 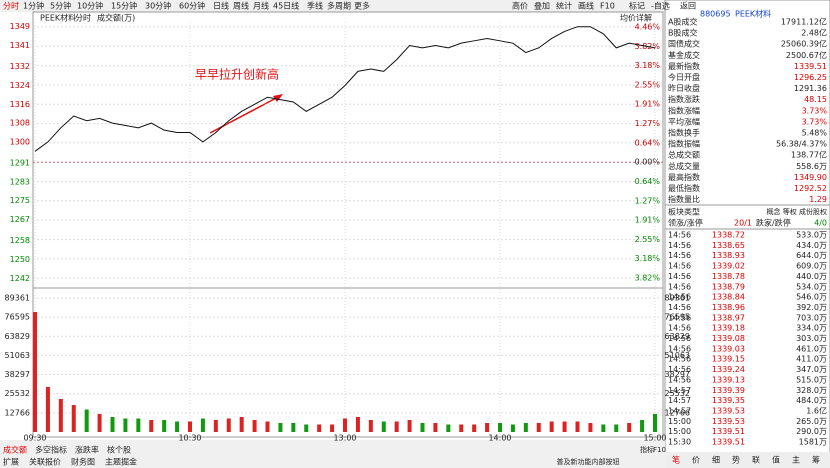 What do you see at coordinates (60, 6) in the screenshot?
I see `period-tab: 5分钟` at bounding box center [60, 6].